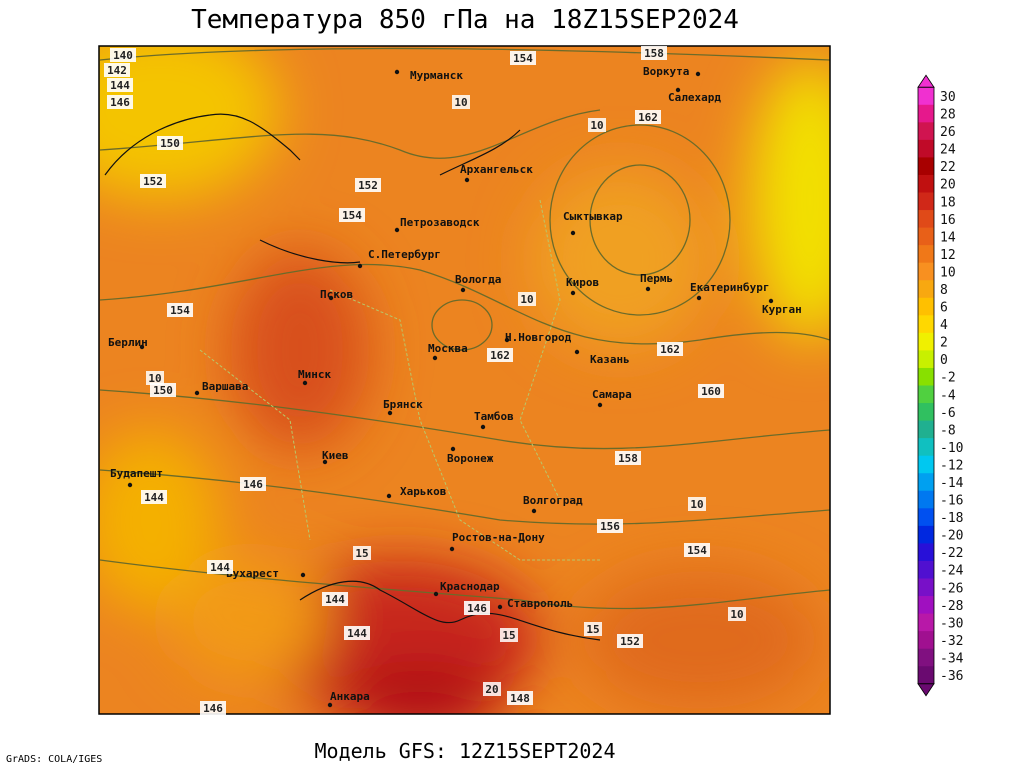 The height and width of the screenshot is (768, 1024). Describe the element at coordinates (948, 237) in the screenshot. I see `colorbar-label: 14` at that location.